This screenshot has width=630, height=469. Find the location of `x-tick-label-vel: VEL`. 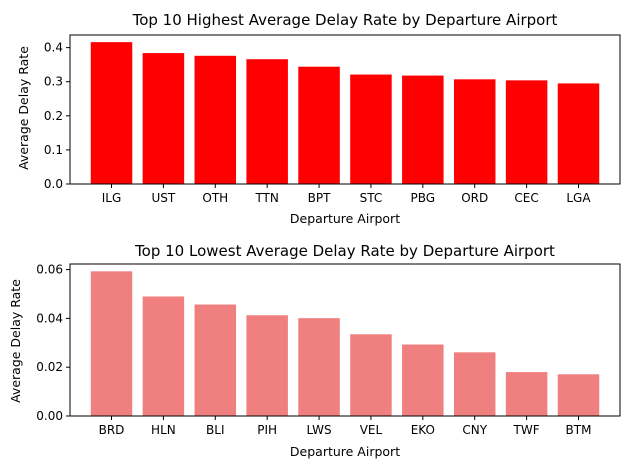

x-tick-label-vel: VEL is located at coordinates (371, 430).